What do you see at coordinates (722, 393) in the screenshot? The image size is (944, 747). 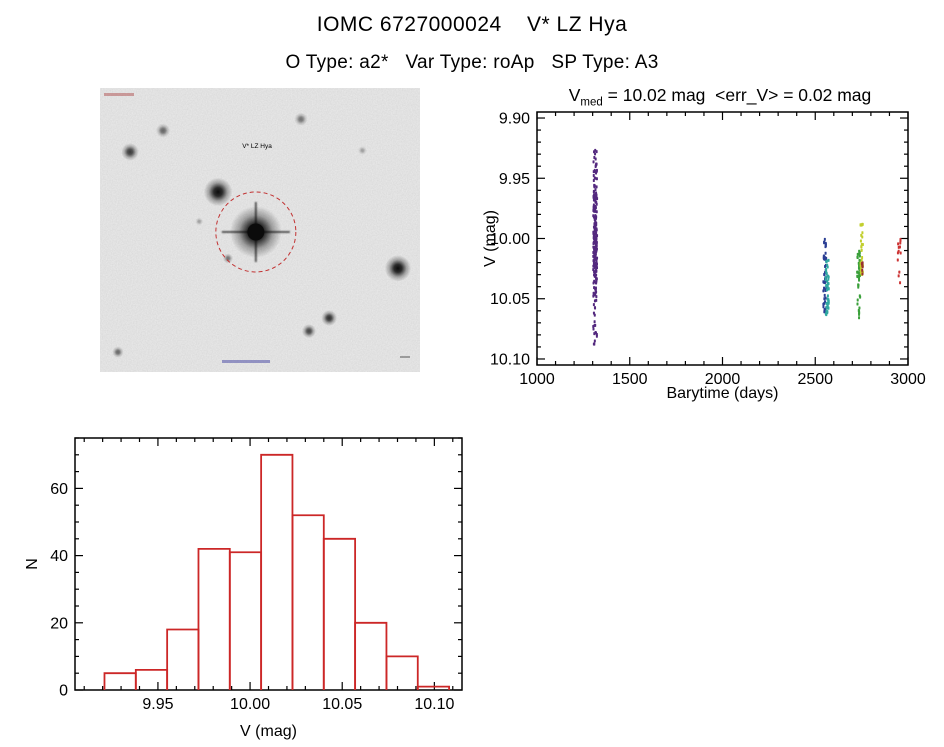 I see `x-axis-label: Barytime (days)` at bounding box center [722, 393].